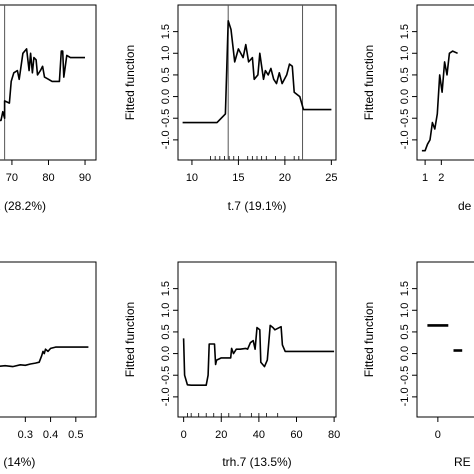 Image resolution: width=474 pixels, height=474 pixels. Describe the element at coordinates (23, 206) in the screenshot. I see `x-axis-title: 2 (28.2%)` at that location.